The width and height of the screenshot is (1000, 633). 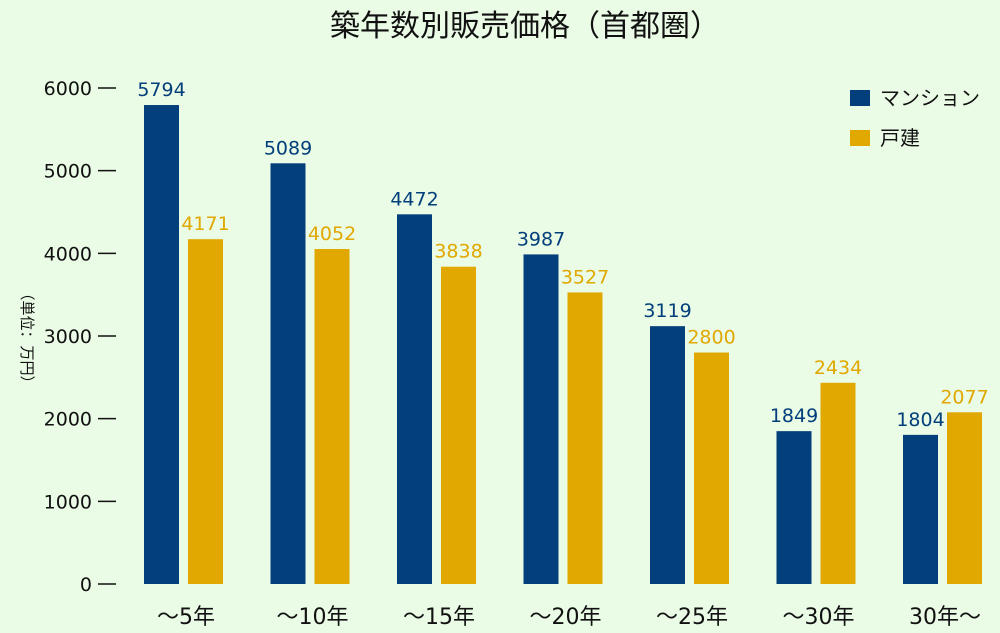 I want to click on y-tick-label: 4000, so click(x=68, y=254).